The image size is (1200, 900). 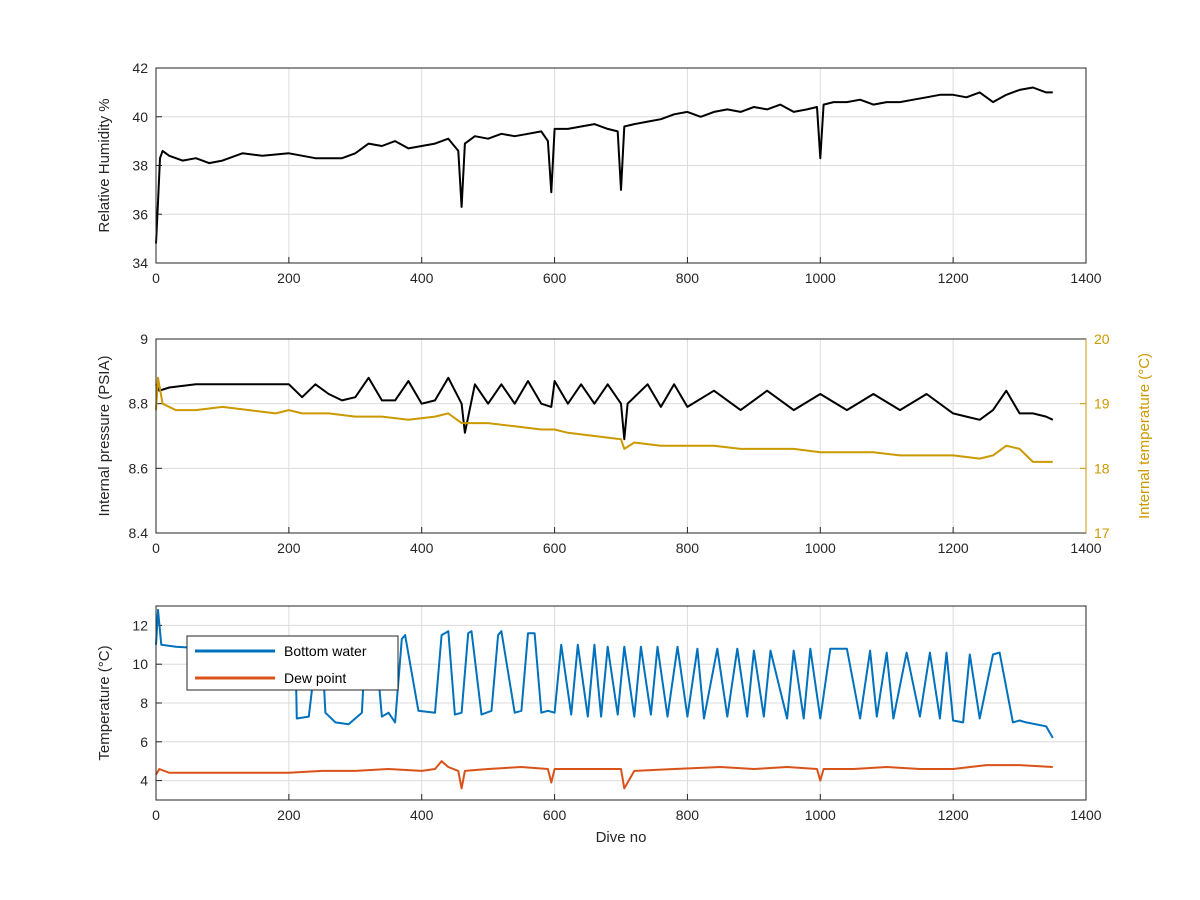 What do you see at coordinates (604, 673) in the screenshot?
I see `series-line-bottom-water` at bounding box center [604, 673].